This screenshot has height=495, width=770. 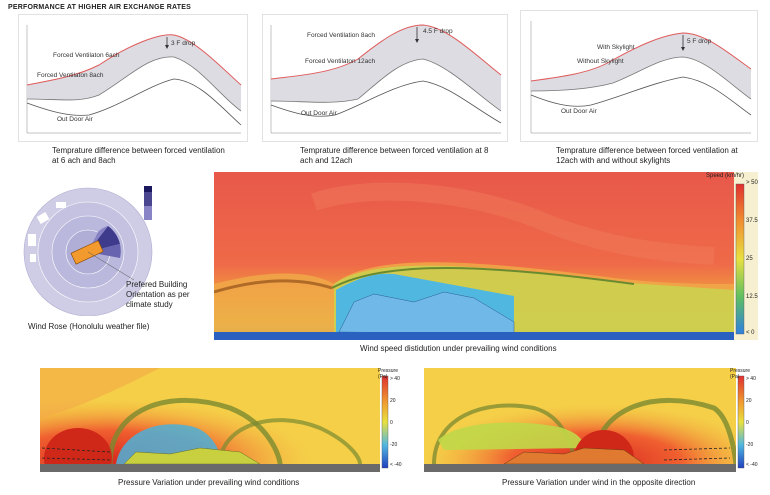 I want to click on wind-speed-scale-title: Speed (km/hr), so click(x=725, y=176).